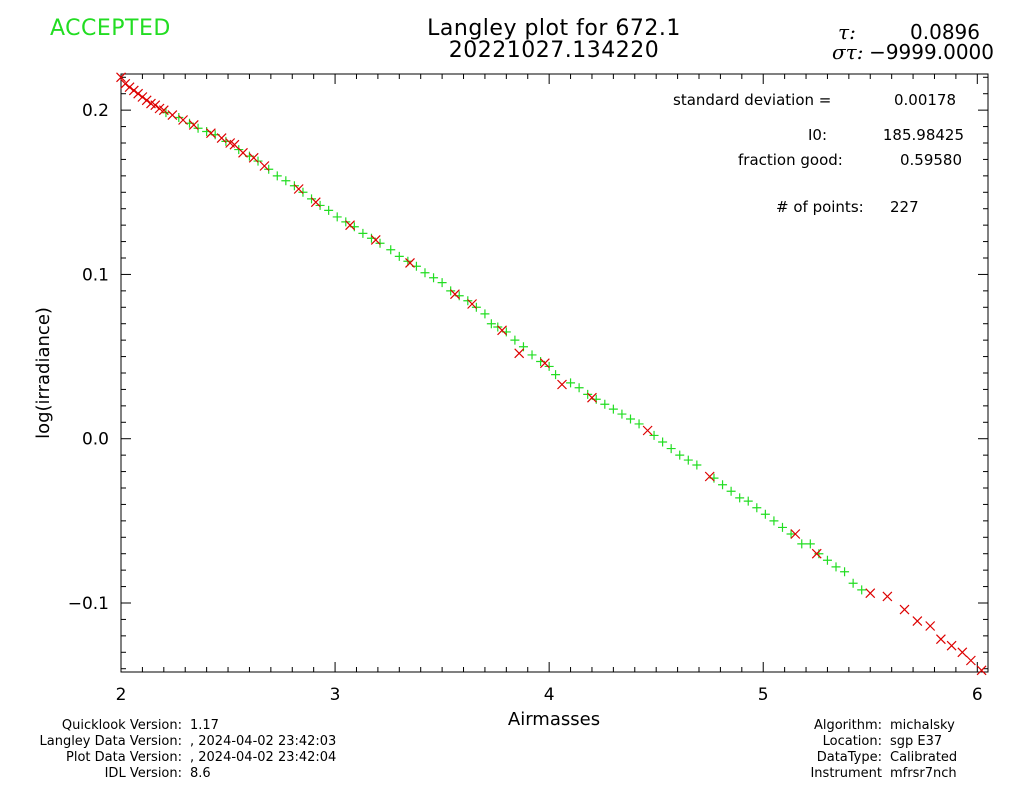 Image resolution: width=1024 pixels, height=786 pixels. What do you see at coordinates (846, 773) in the screenshot?
I see `instrument-label: Instrument` at bounding box center [846, 773].